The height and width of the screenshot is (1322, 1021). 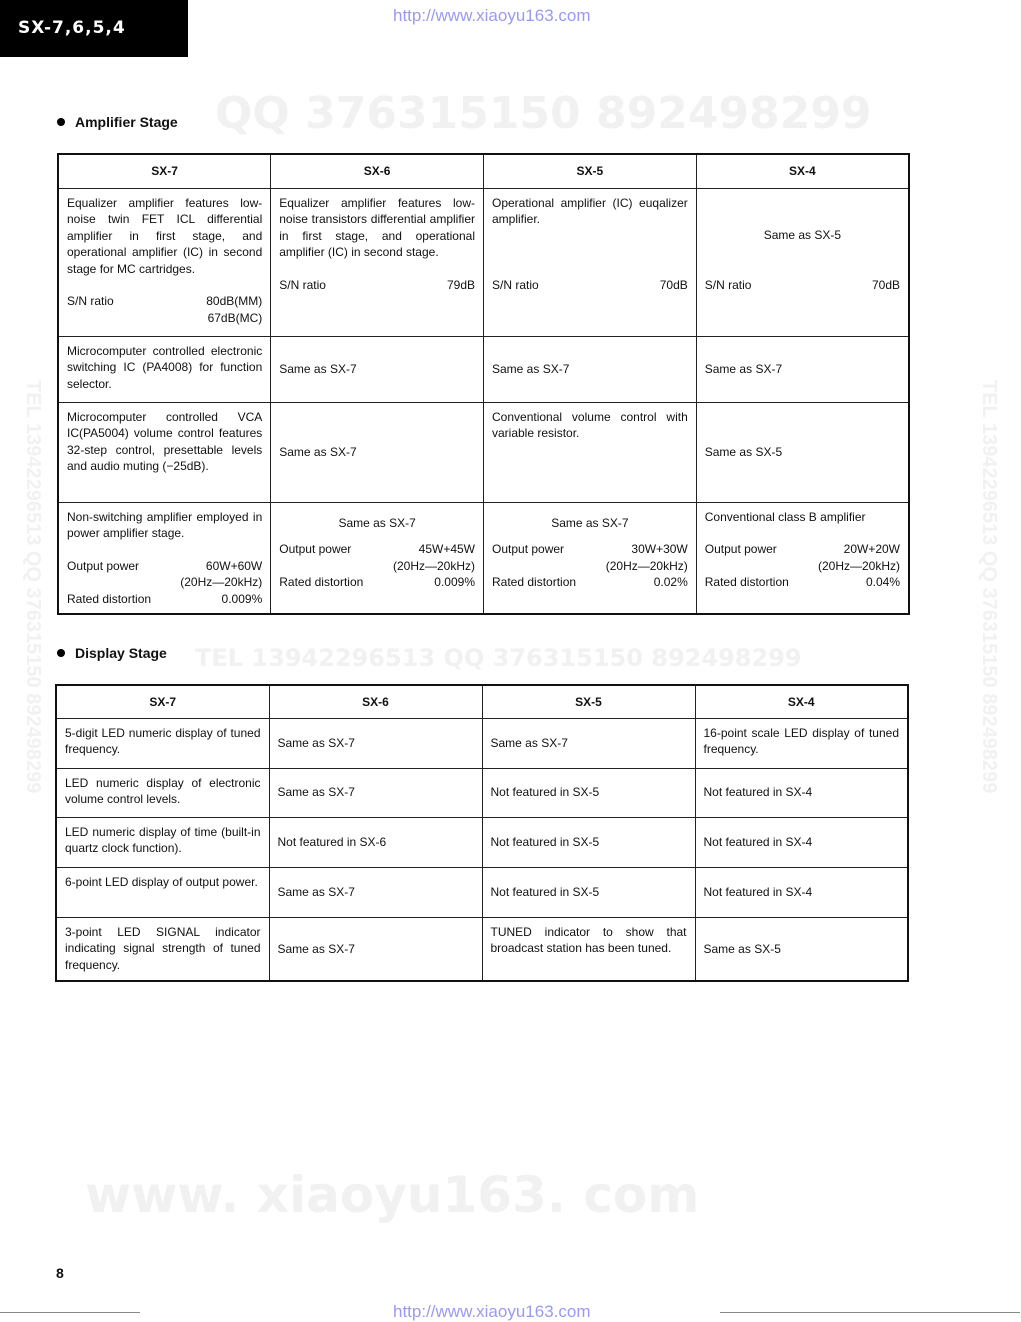 What do you see at coordinates (112, 653) in the screenshot?
I see `display-section-title: Display Stage` at bounding box center [112, 653].